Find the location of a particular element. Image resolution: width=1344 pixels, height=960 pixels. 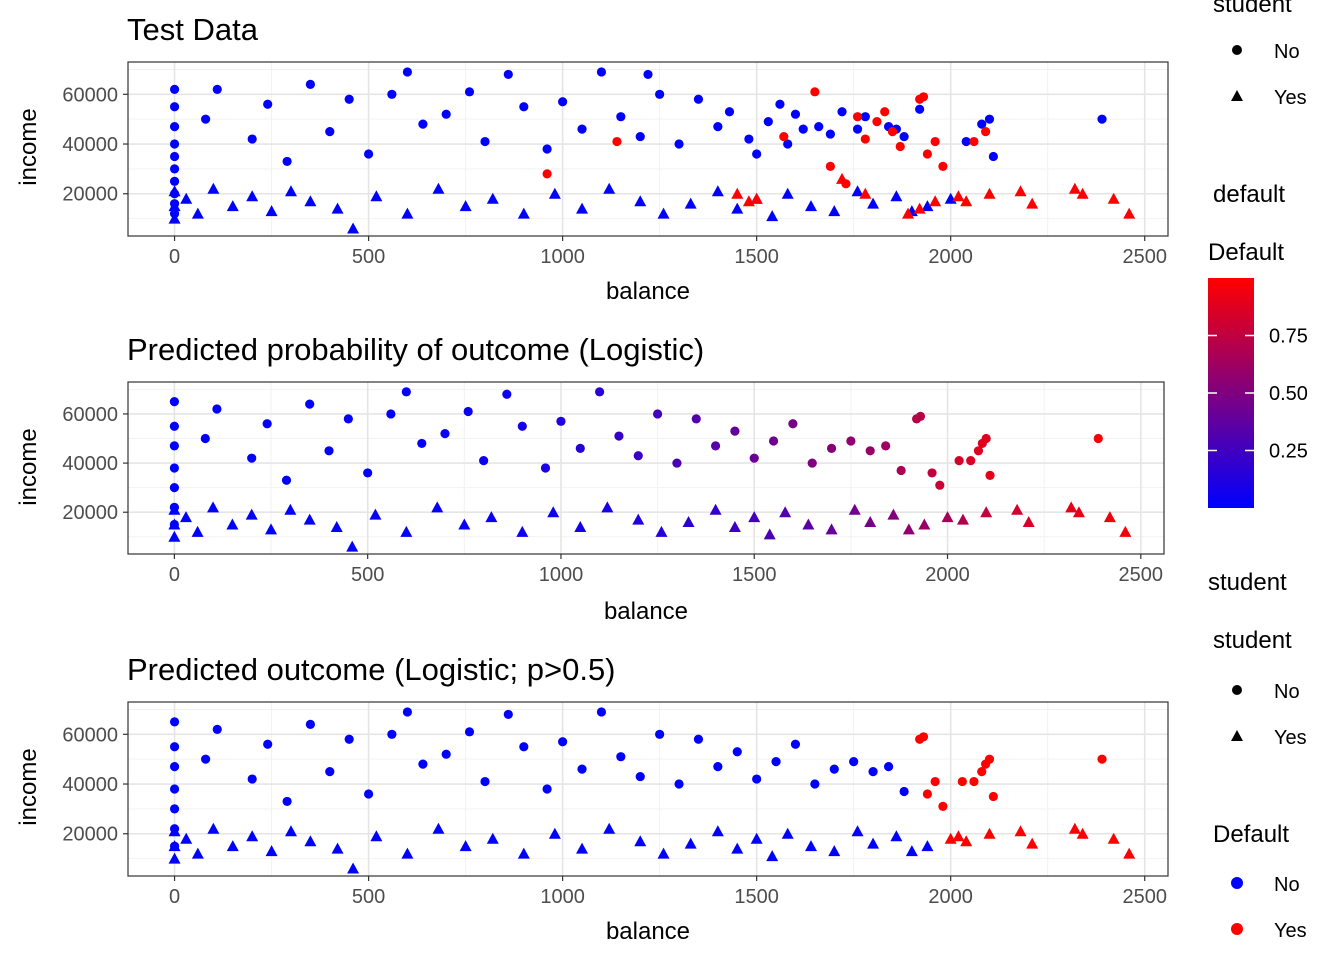

legend-key-no-circle-top is located at coordinates (1237, 50).